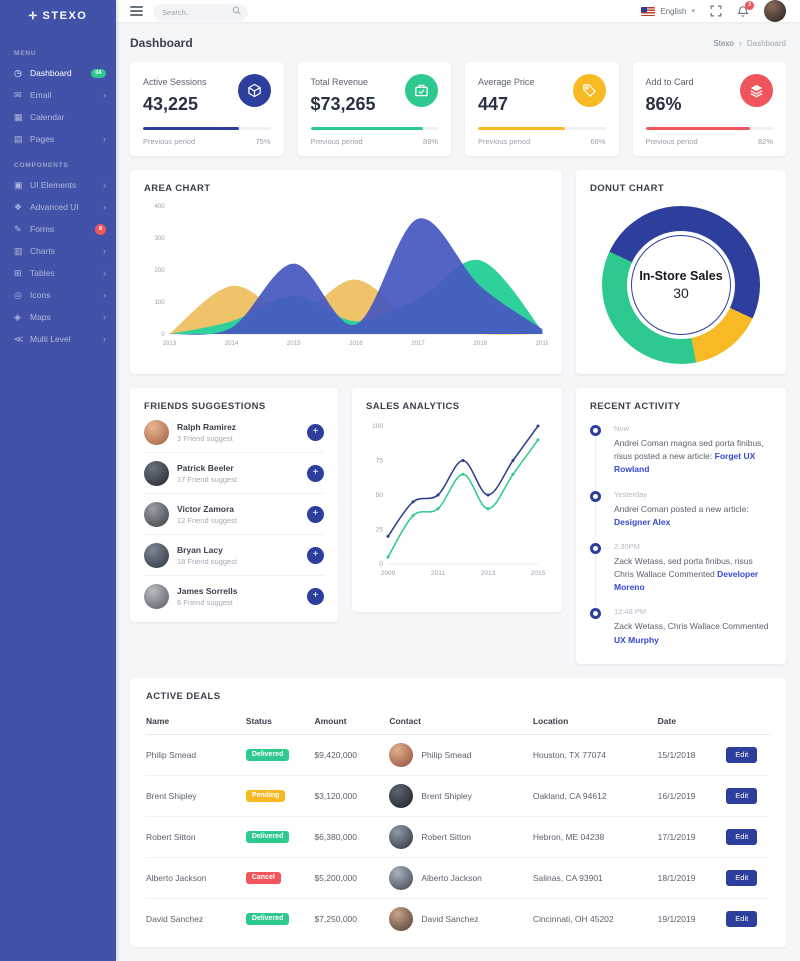 This screenshot has height=961, width=800. Describe the element at coordinates (58, 139) in the screenshot. I see `sidebar-item-pages: ▤ Pages ›` at that location.